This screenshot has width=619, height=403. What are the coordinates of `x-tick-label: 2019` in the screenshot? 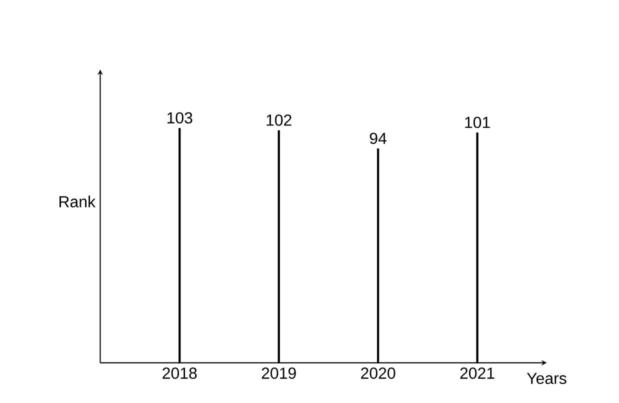 It's located at (279, 373).